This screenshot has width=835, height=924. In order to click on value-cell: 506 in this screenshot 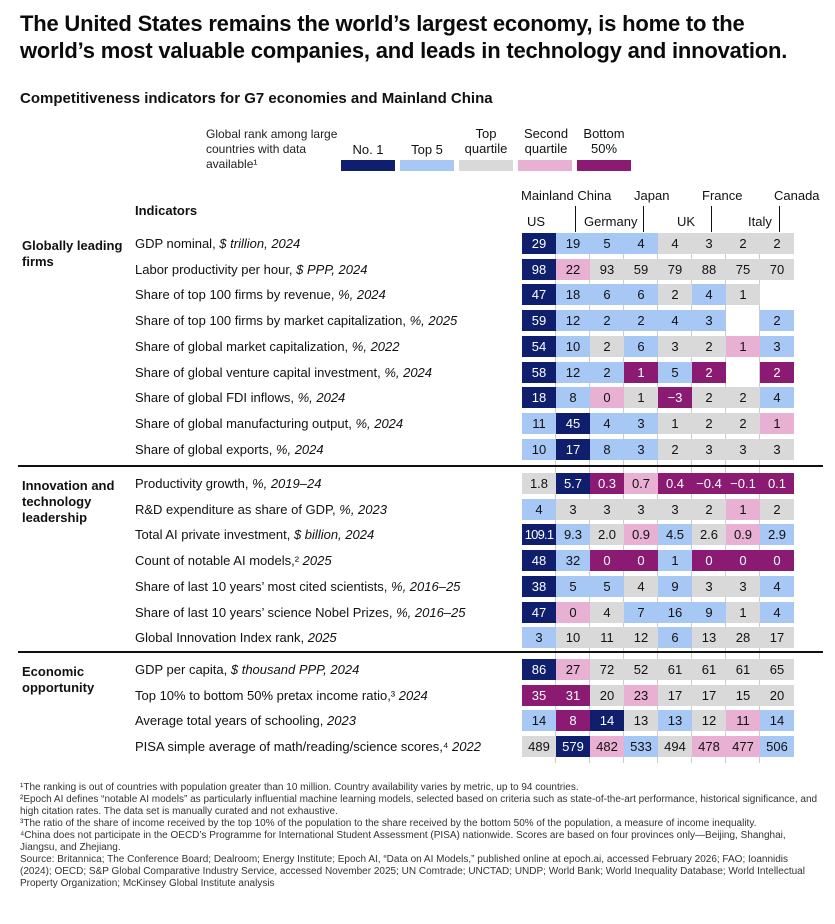, I will do `click(777, 747)`.